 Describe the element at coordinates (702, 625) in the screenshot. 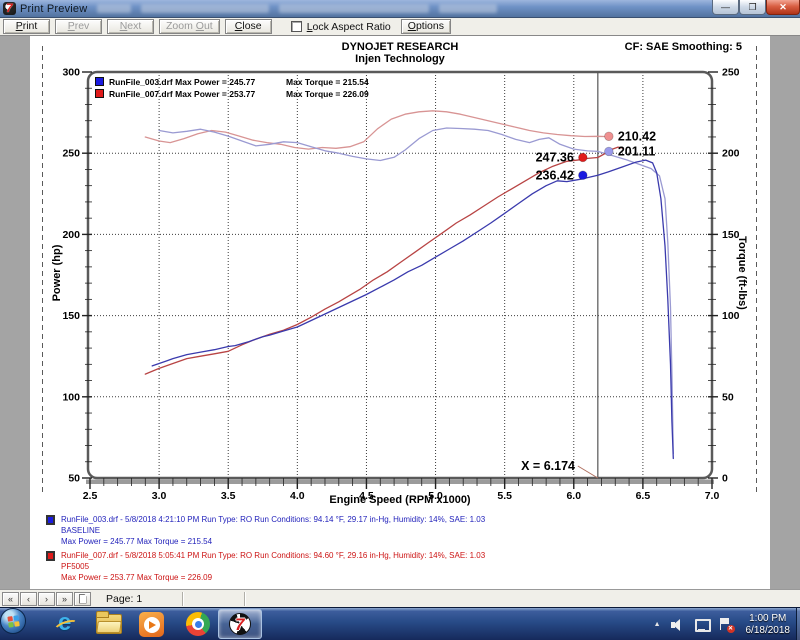

I see `network-icon` at that location.